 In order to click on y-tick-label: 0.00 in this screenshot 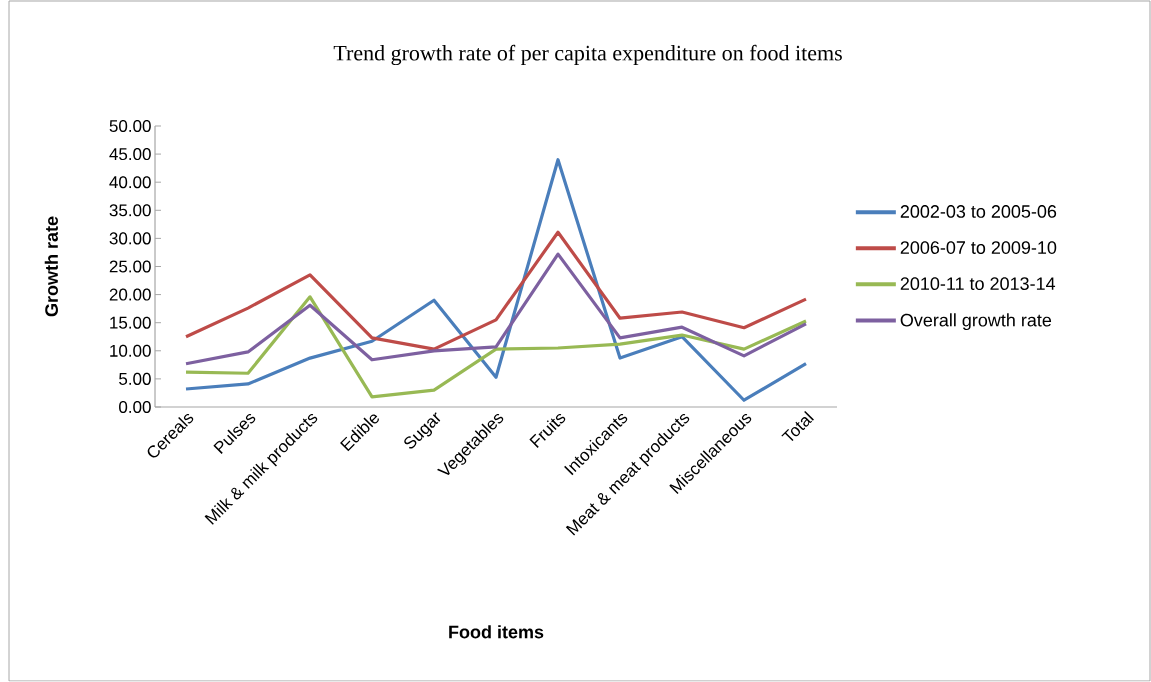, I will do `click(135, 407)`.